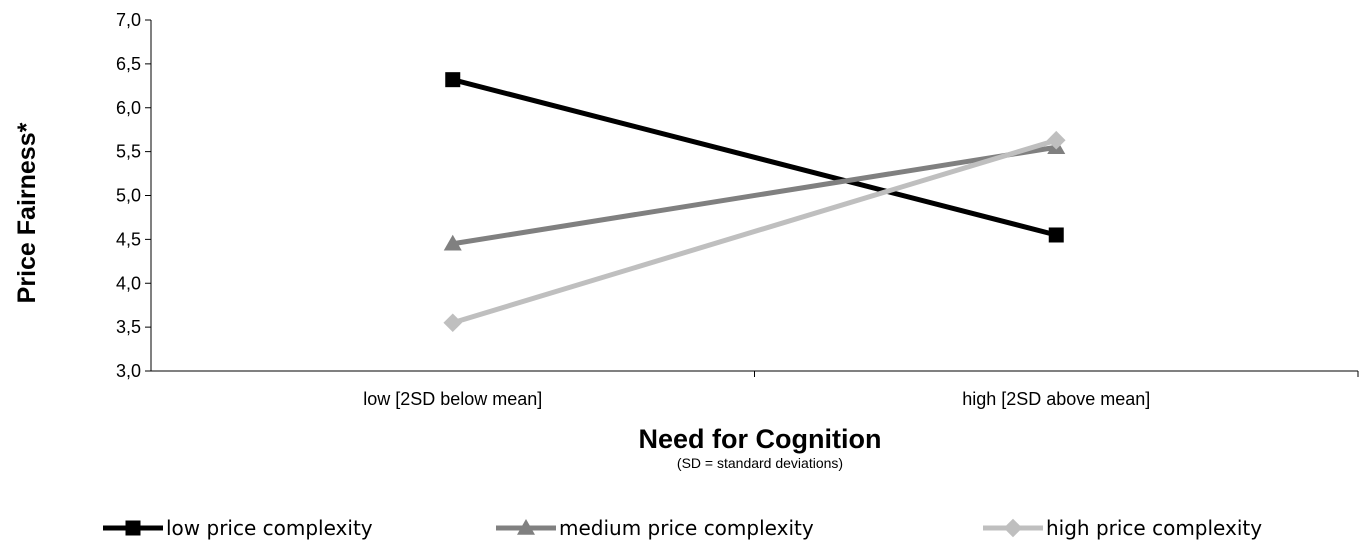  I want to click on x-axis-label: Need for Cognition, so click(760, 439).